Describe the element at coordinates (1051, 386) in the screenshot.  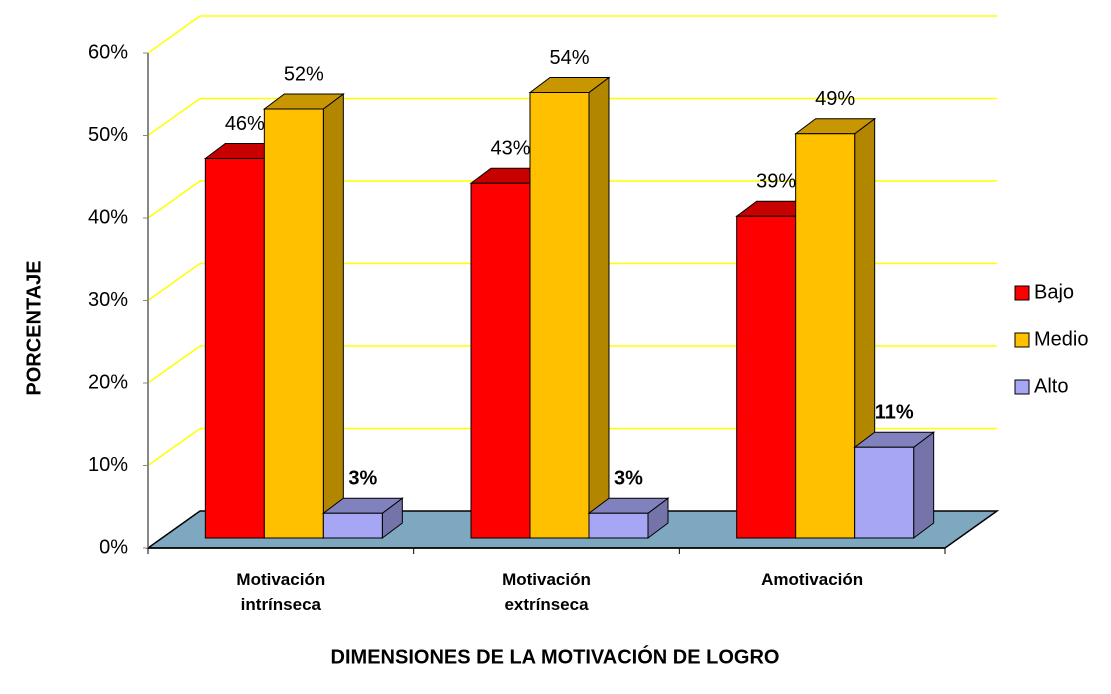
I see `legend-label: Alto` at that location.